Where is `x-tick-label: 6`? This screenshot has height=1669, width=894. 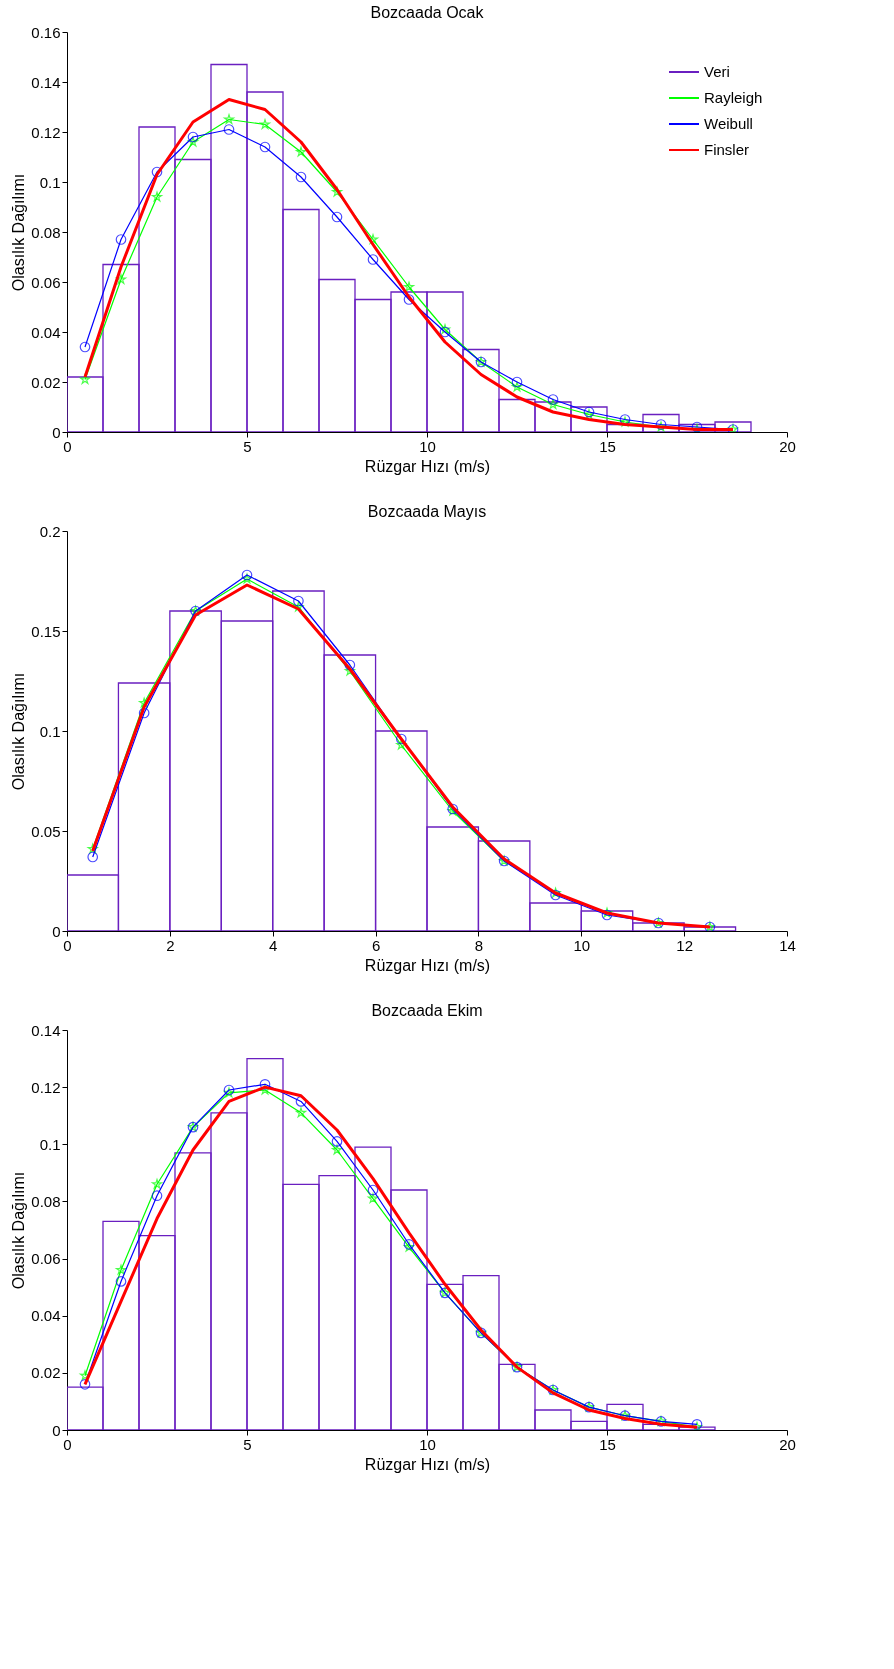 x-tick-label: 6 is located at coordinates (376, 945).